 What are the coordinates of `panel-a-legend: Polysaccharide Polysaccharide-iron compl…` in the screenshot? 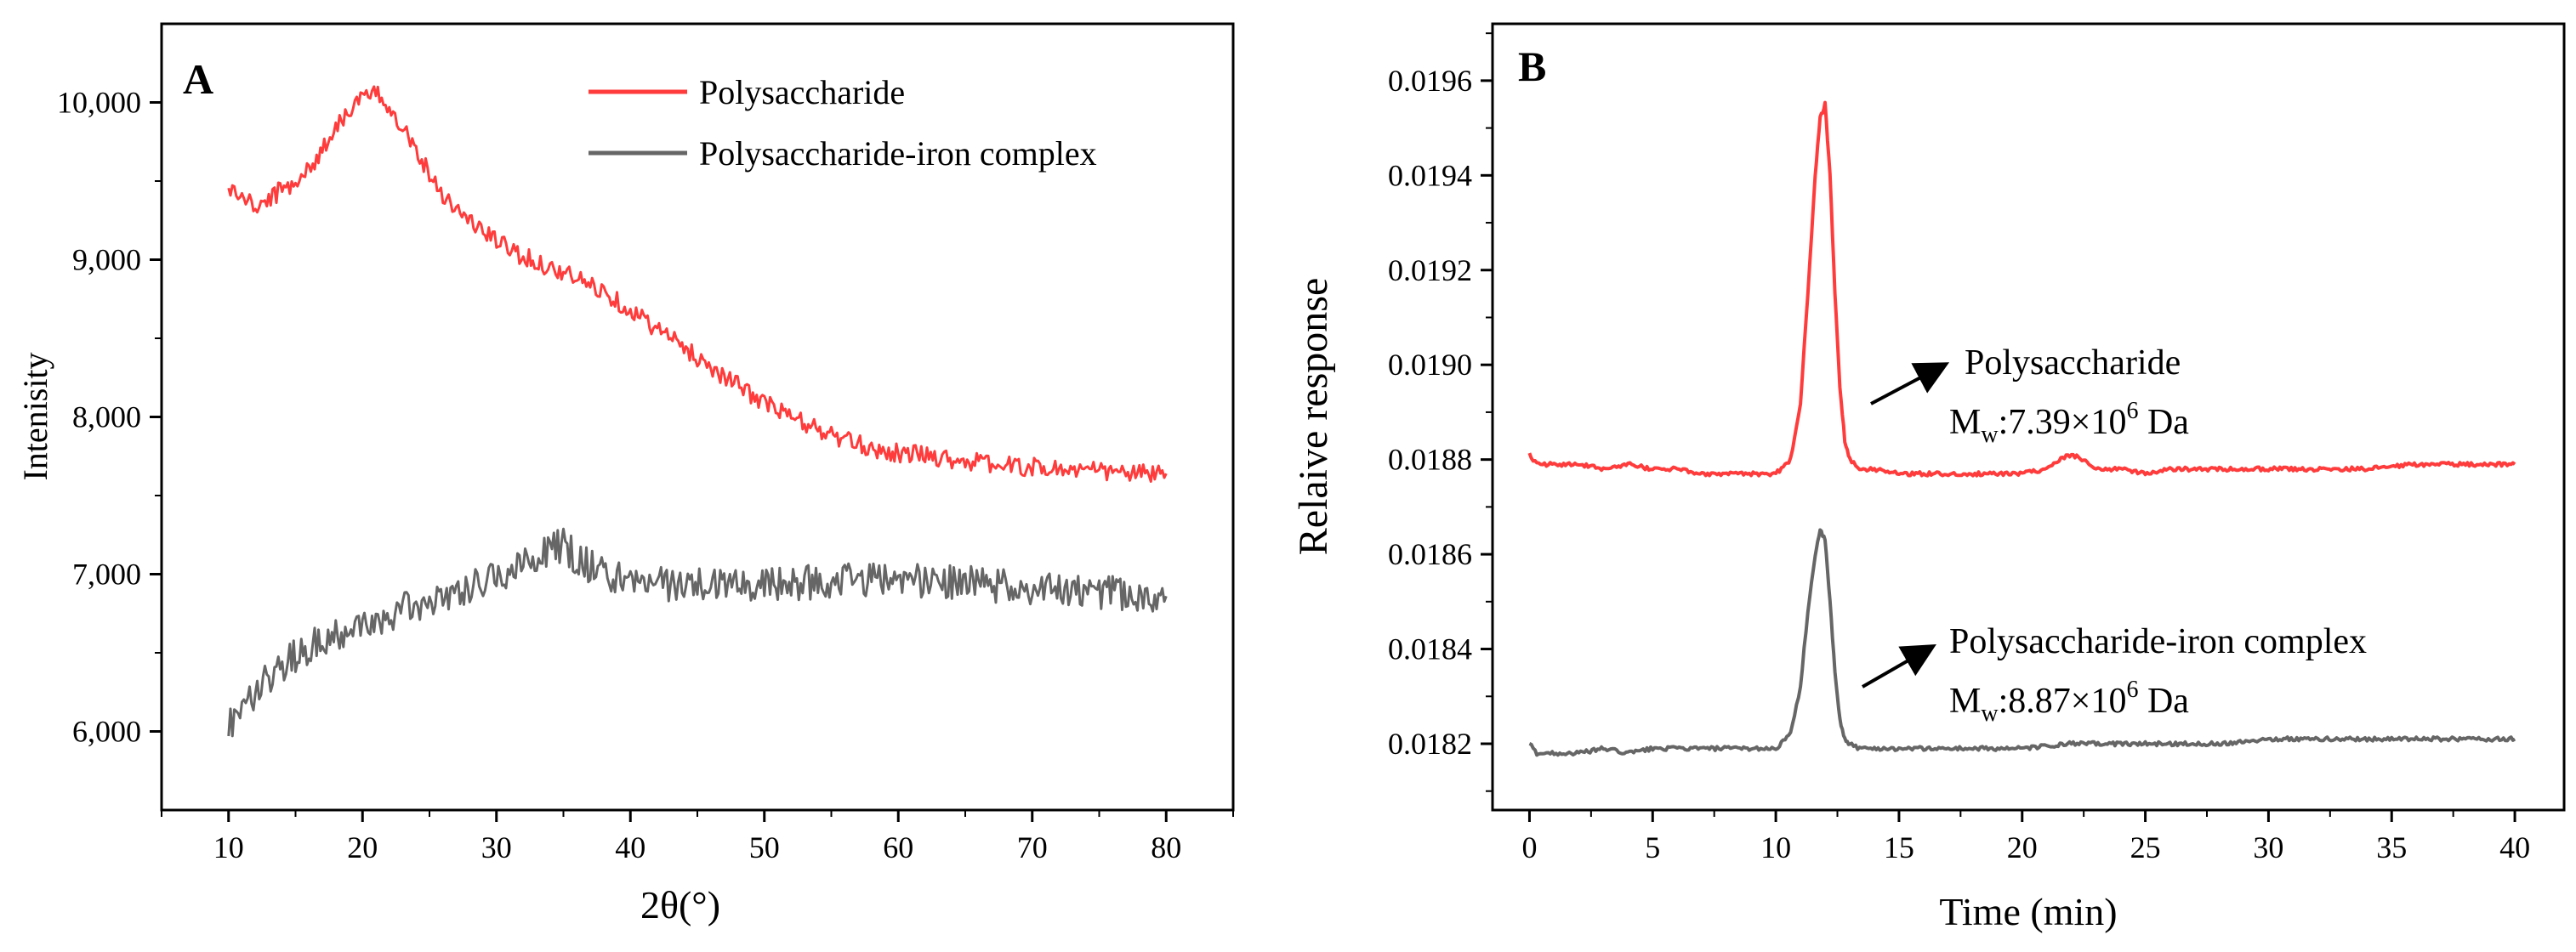 It's located at (843, 123).